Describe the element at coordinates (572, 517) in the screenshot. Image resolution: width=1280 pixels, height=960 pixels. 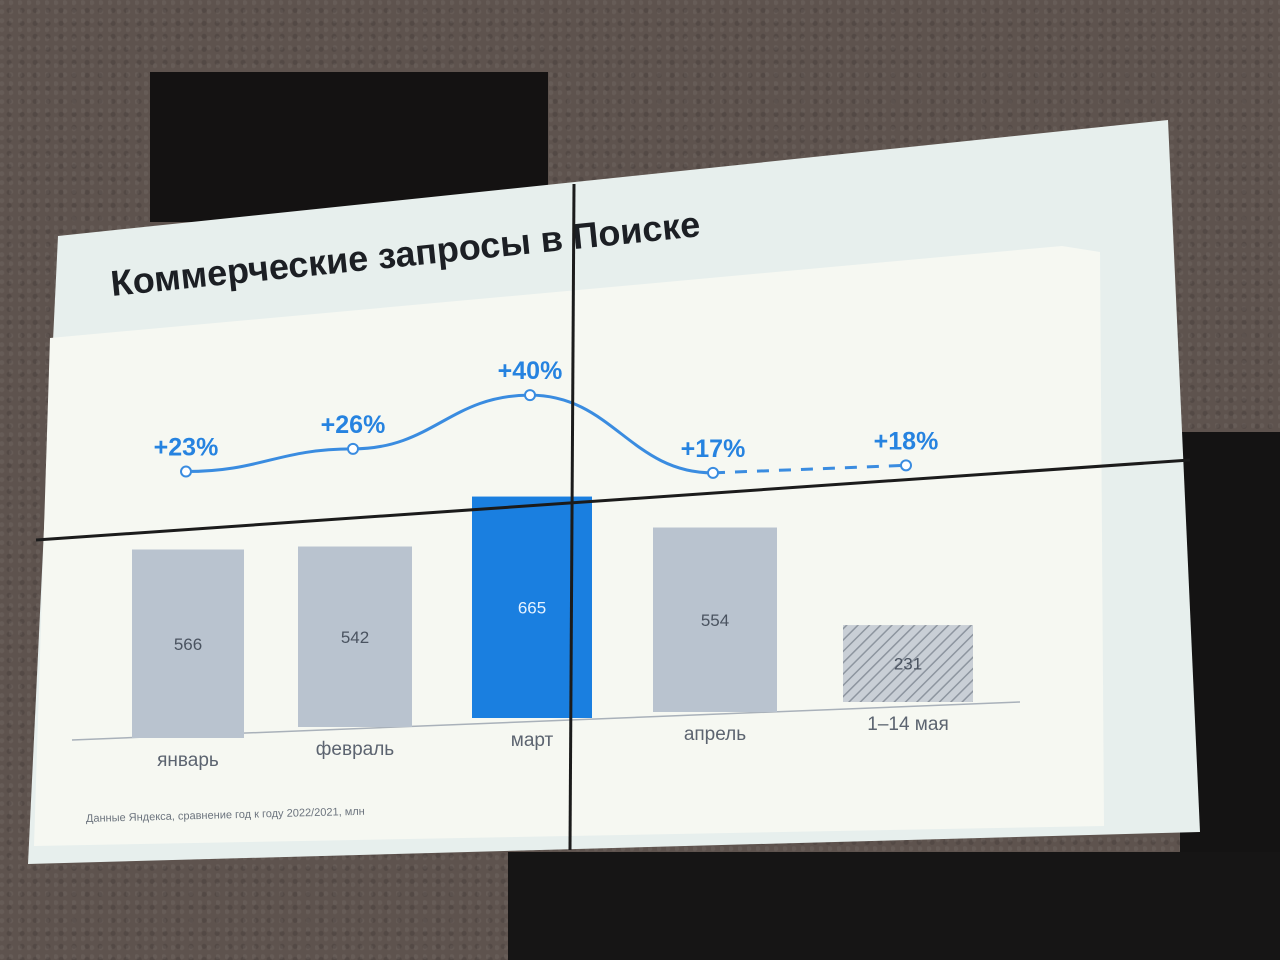
I see `screen-seam-vertical` at that location.